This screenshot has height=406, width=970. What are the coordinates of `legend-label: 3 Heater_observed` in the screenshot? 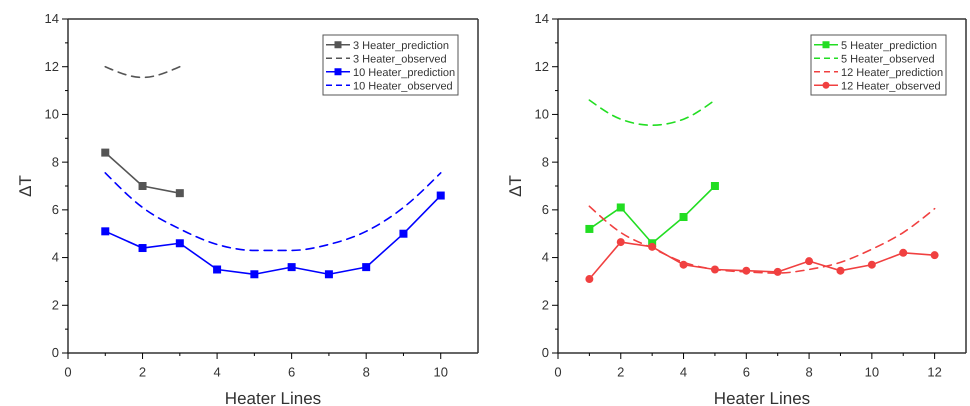 It's located at (400, 59).